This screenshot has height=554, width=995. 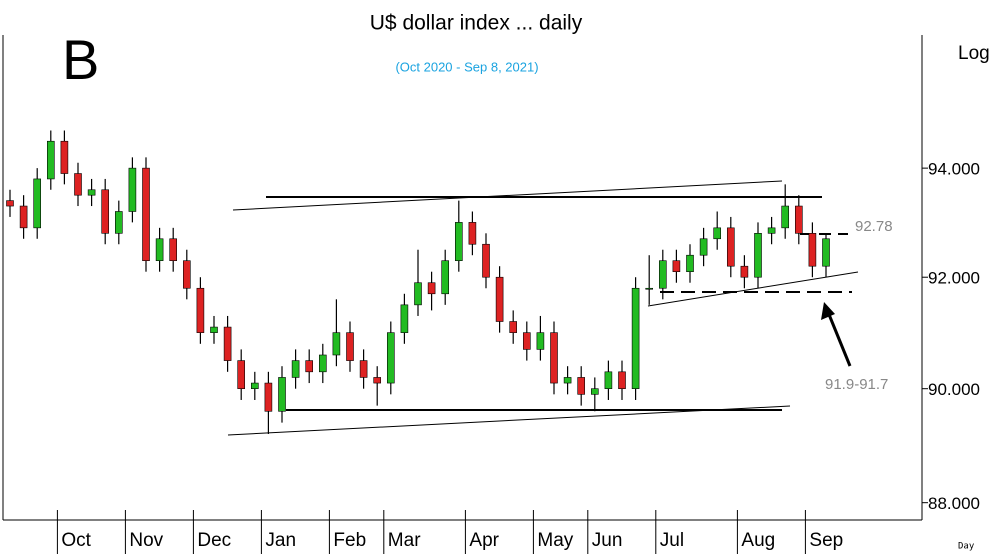 What do you see at coordinates (856, 384) in the screenshot?
I see `annotation: 91.9-91.7` at bounding box center [856, 384].